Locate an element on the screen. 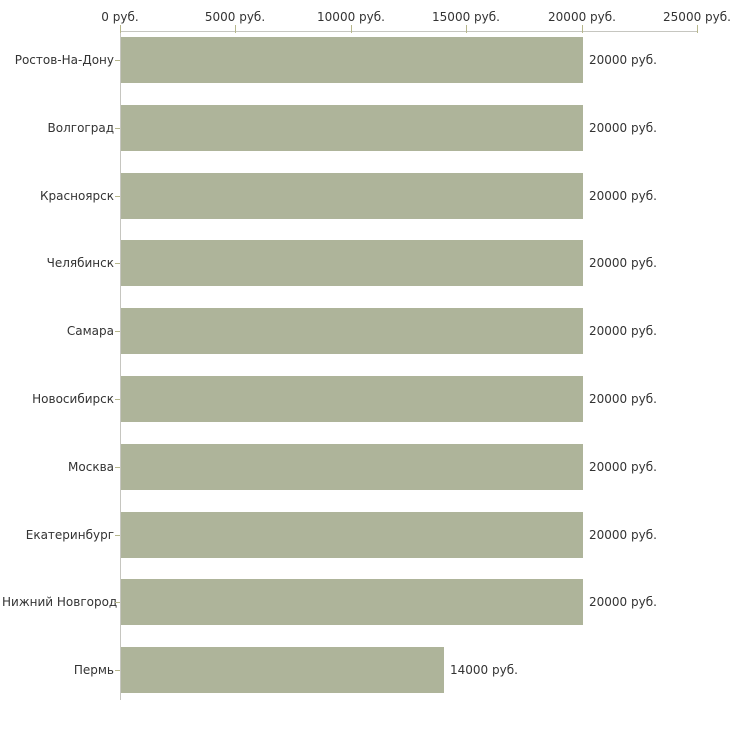 Image resolution: width=730 pixels, height=730 pixels. category-label: Челябинск is located at coordinates (80, 263).